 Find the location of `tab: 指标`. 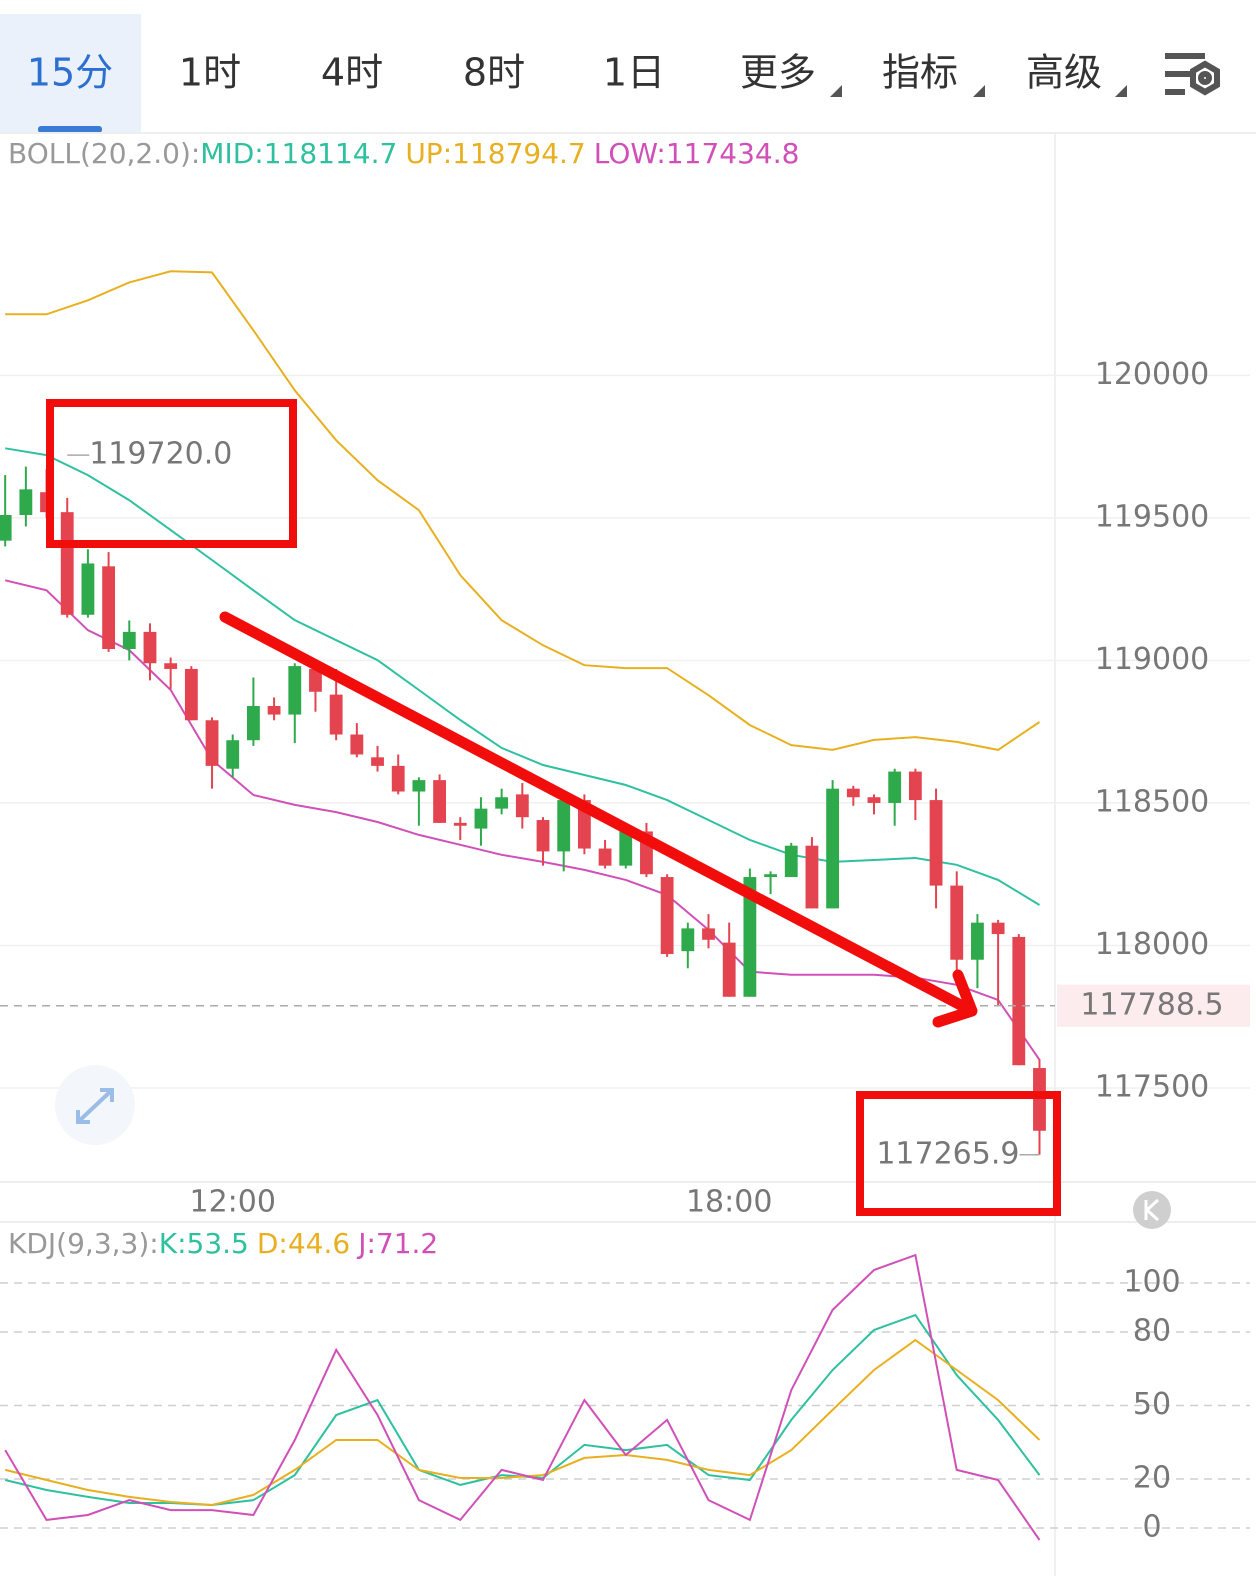

tab: 指标 is located at coordinates (920, 73).